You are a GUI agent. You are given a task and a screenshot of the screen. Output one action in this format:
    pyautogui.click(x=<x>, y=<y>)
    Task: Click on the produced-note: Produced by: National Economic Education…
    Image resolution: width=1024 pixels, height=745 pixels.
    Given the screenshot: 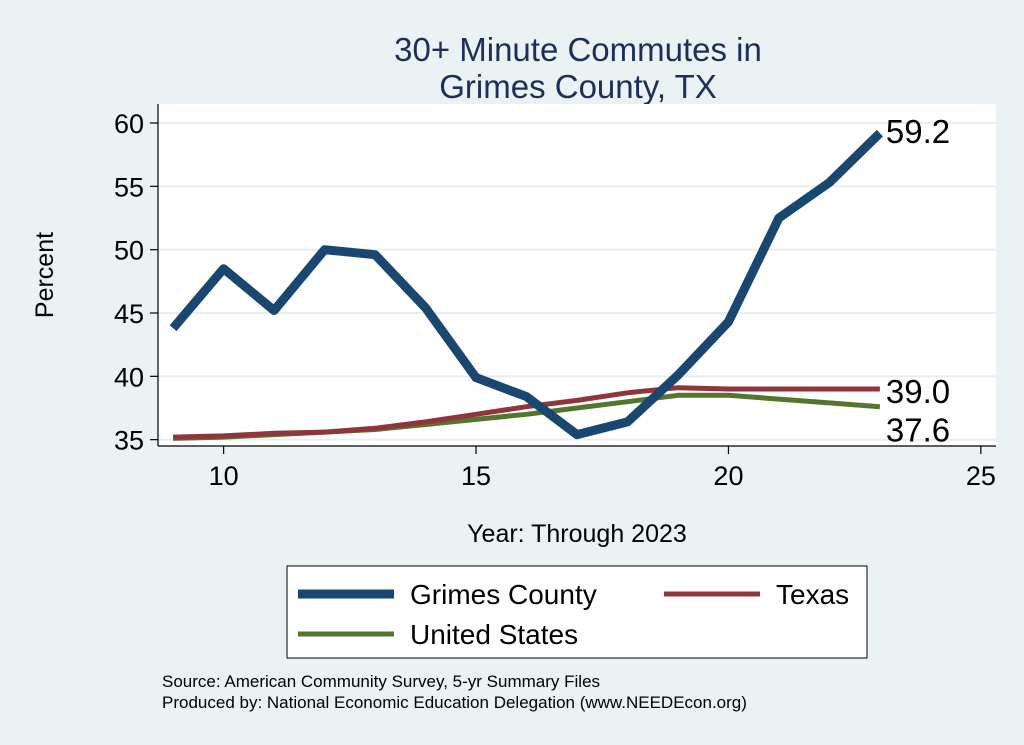 What is the action you would take?
    pyautogui.click(x=454, y=702)
    